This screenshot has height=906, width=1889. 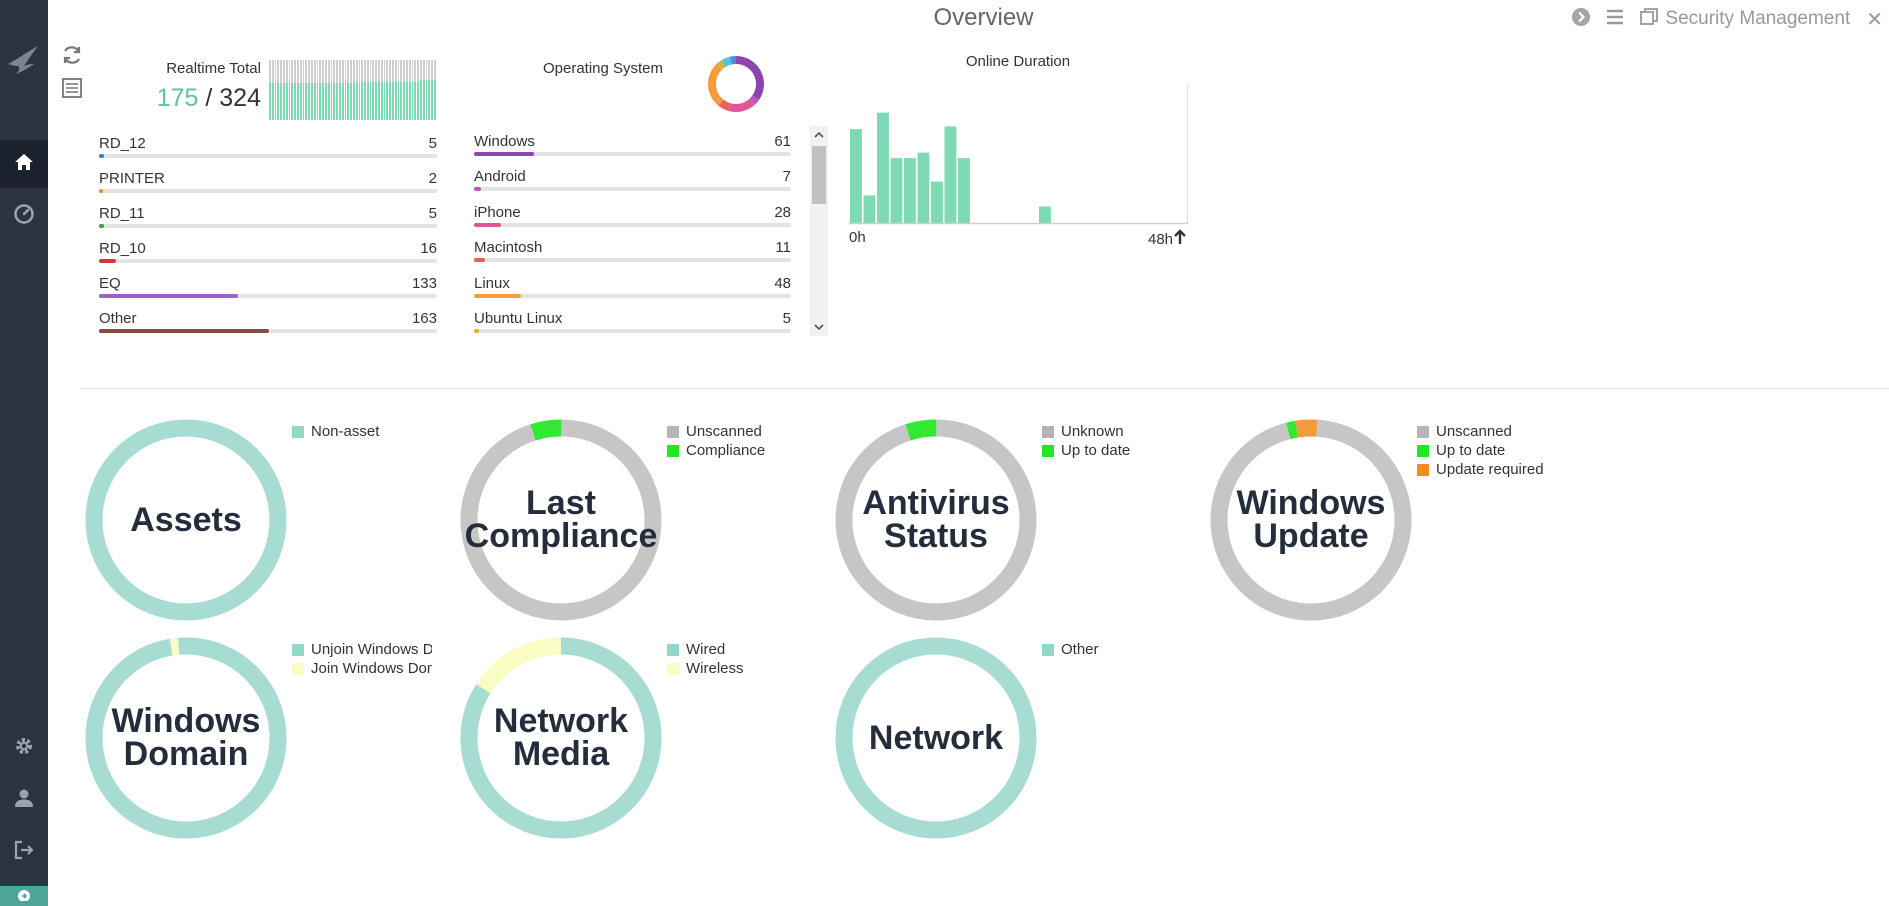 What do you see at coordinates (1487, 469) in the screenshot?
I see `legend-item: Update required` at bounding box center [1487, 469].